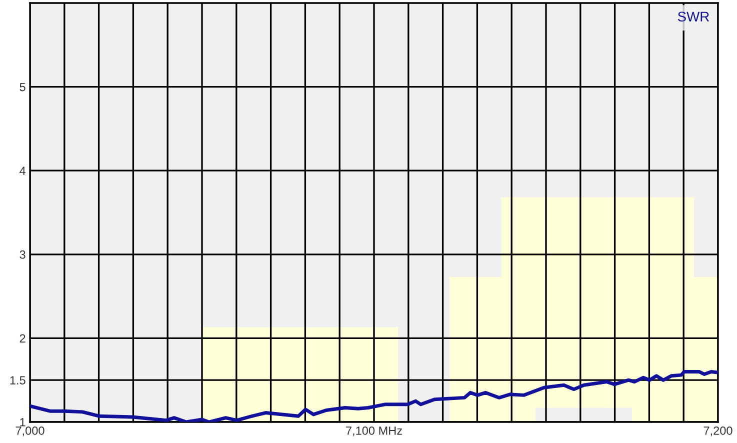  What do you see at coordinates (718, 431) in the screenshot?
I see `x-tick-label: 7,200` at bounding box center [718, 431].